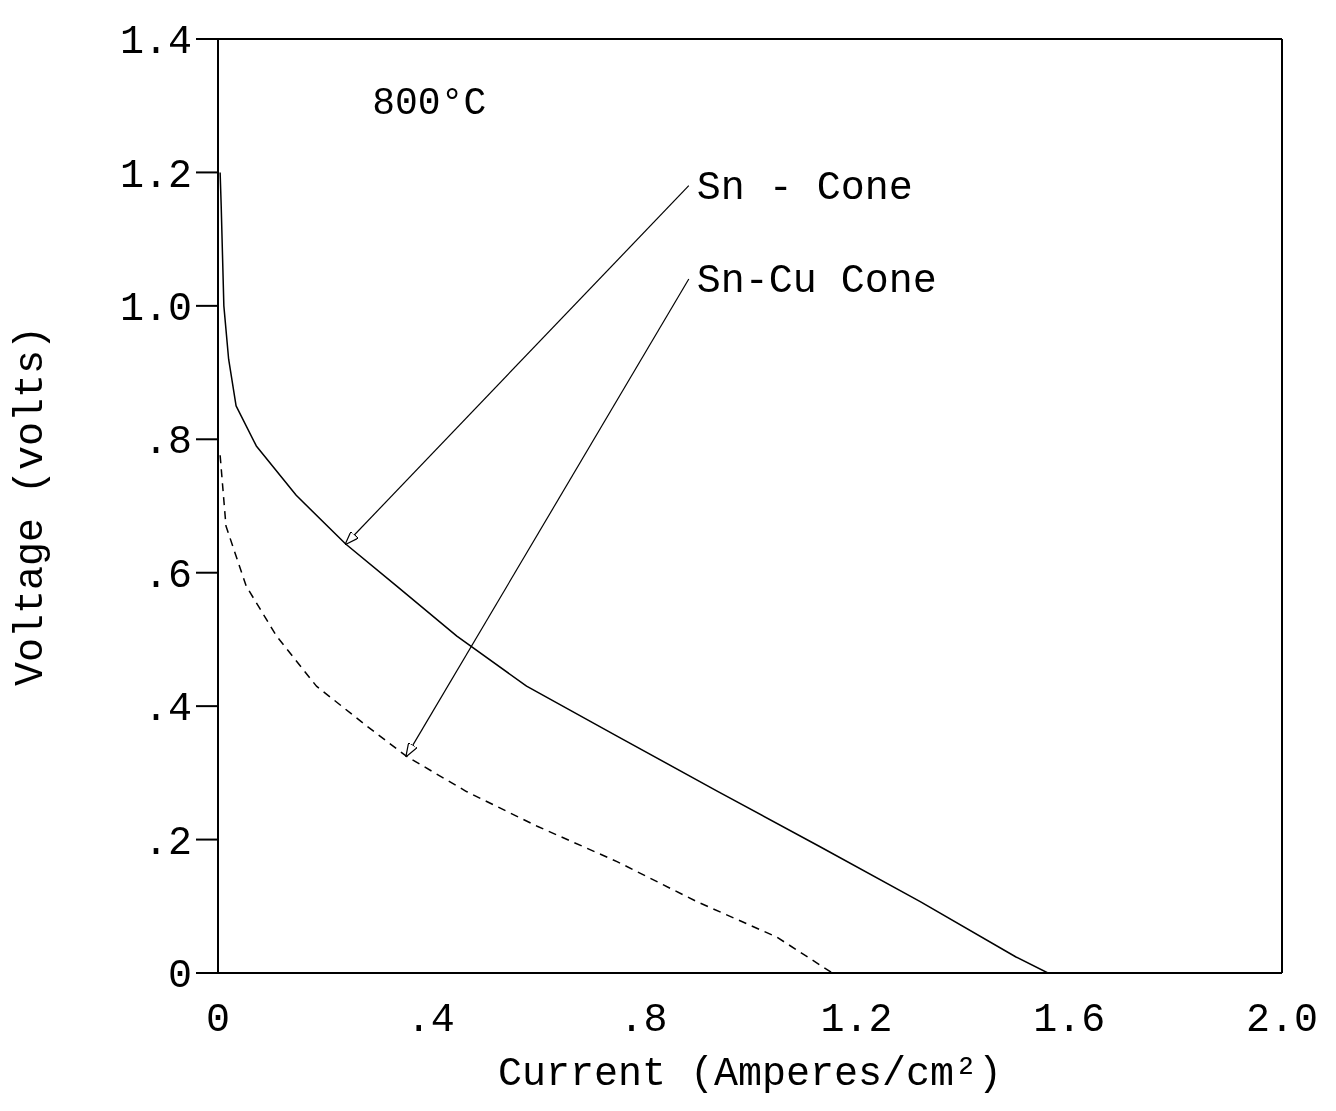  I want to click on x-tick-label: 0, so click(218, 1021).